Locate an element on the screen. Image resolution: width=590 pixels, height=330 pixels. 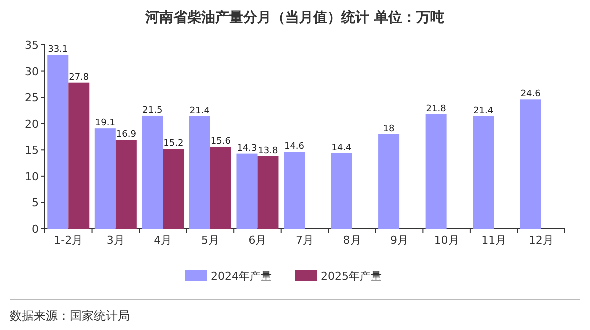
y-tick-label: 0 is located at coordinates (35, 229).